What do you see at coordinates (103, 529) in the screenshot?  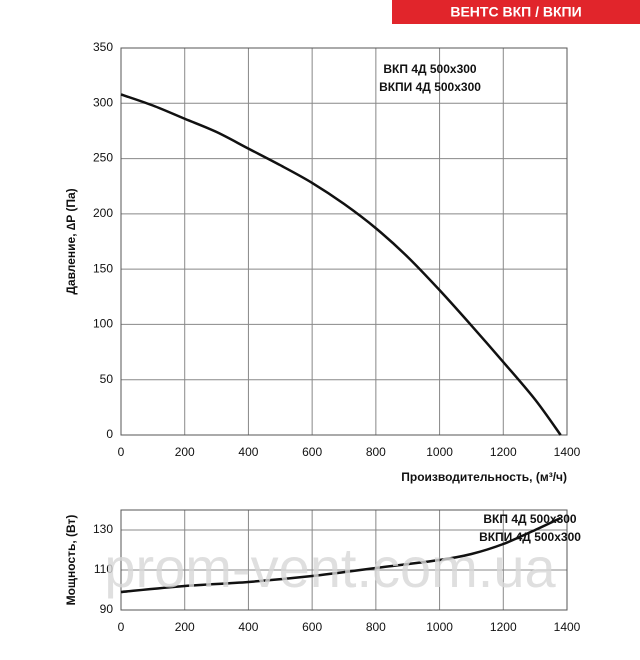 I see `y-tick-label: 130` at bounding box center [103, 529].